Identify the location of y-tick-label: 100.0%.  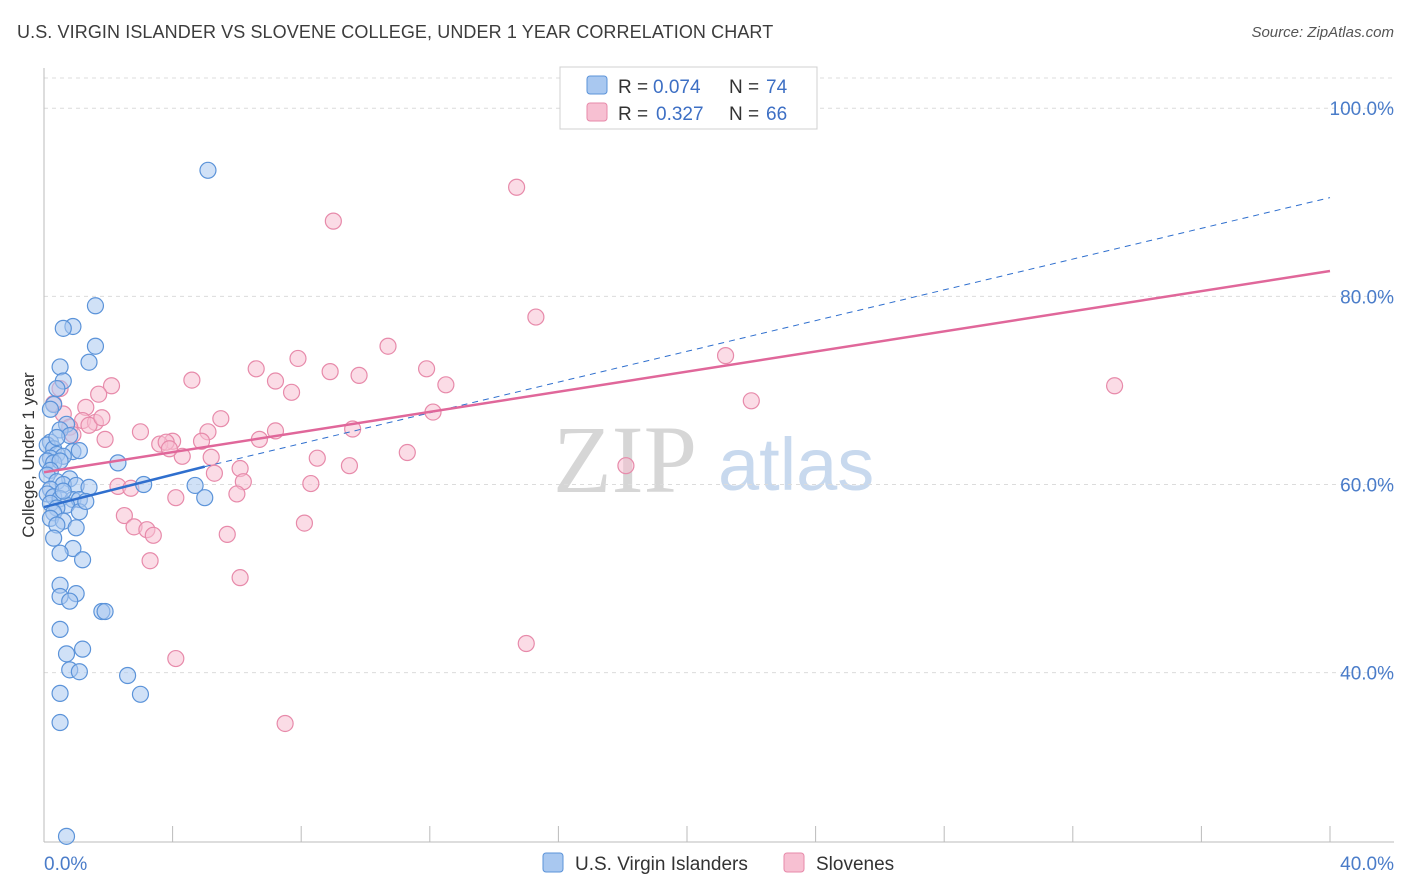
(1362, 109).